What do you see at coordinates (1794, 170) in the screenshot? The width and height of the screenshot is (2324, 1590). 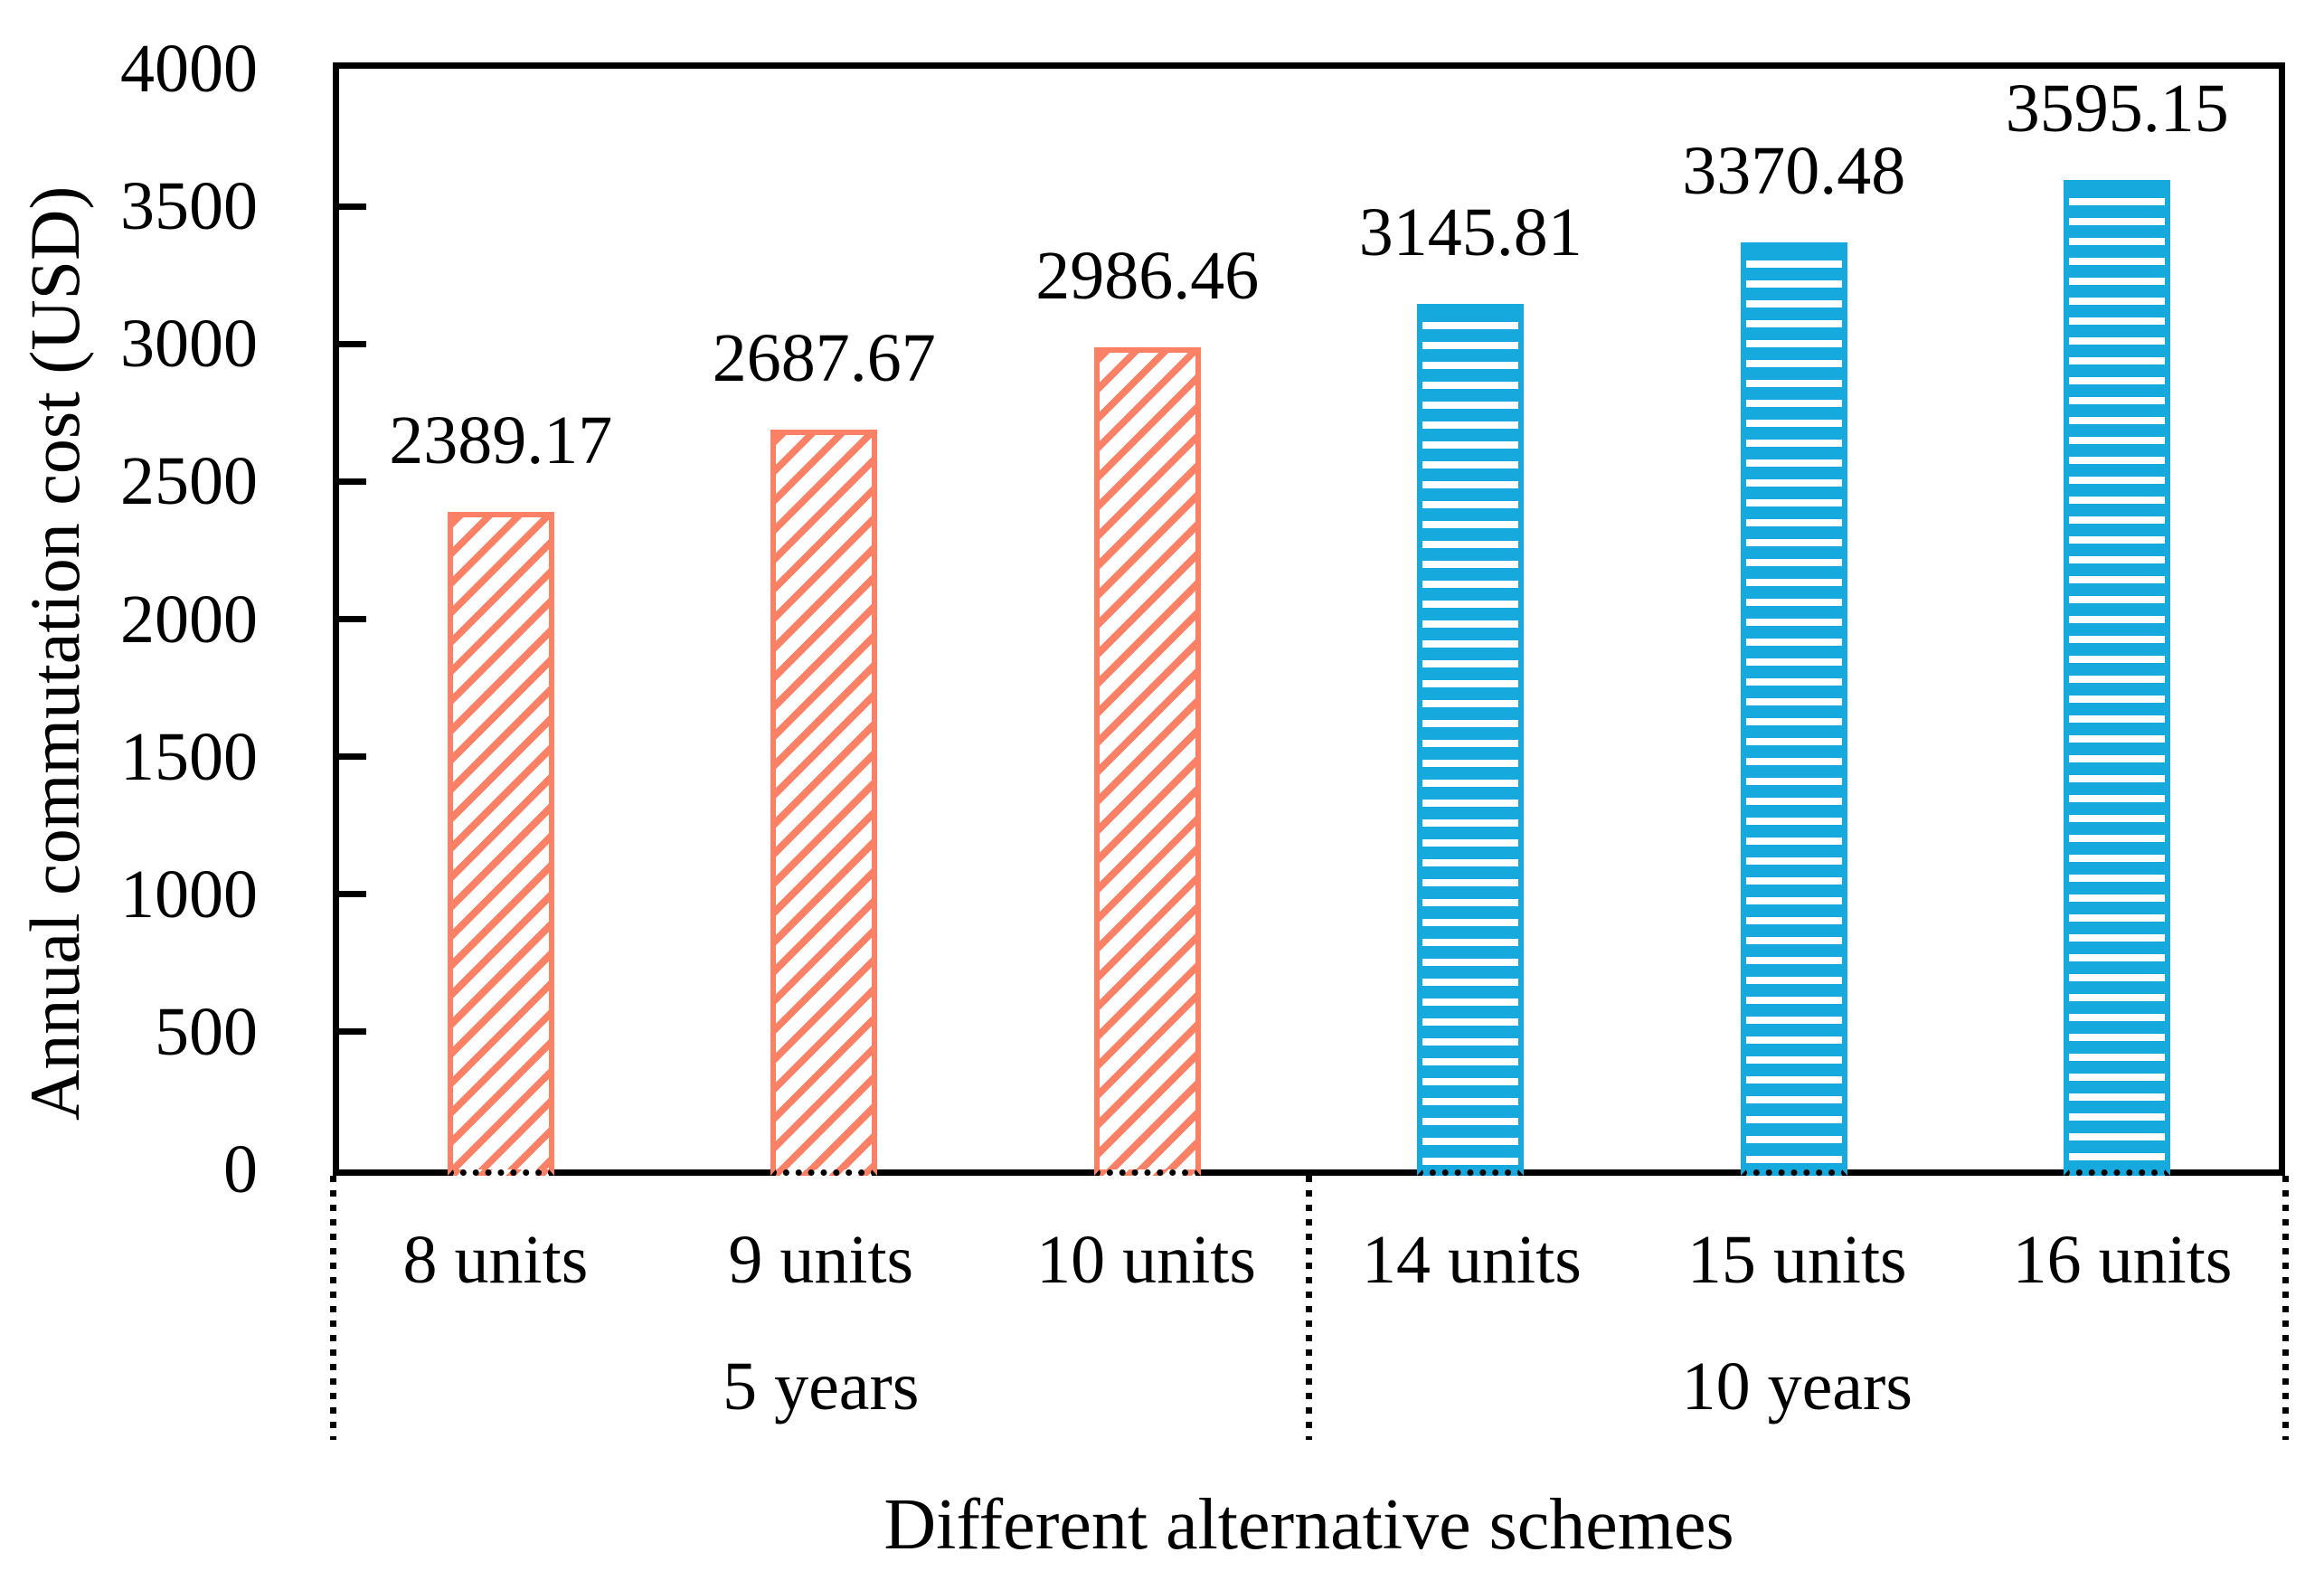 I see `bar-value-label: 3370.48` at bounding box center [1794, 170].